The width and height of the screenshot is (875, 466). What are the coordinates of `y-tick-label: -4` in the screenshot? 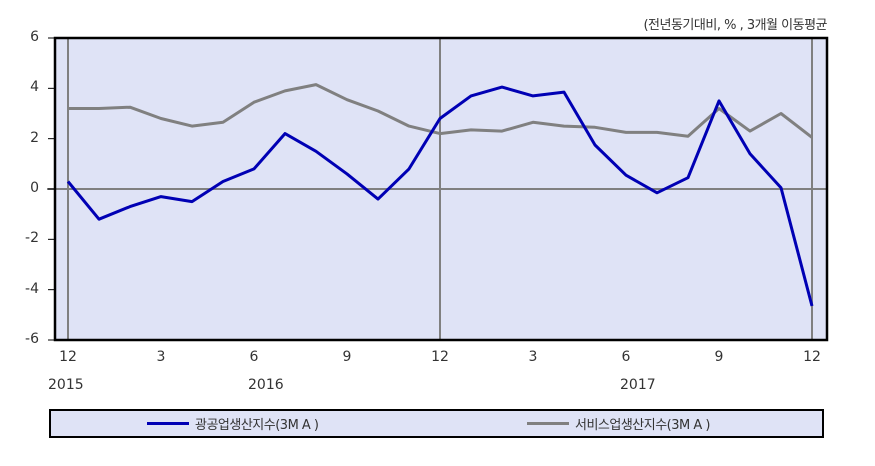 It's located at (32, 288).